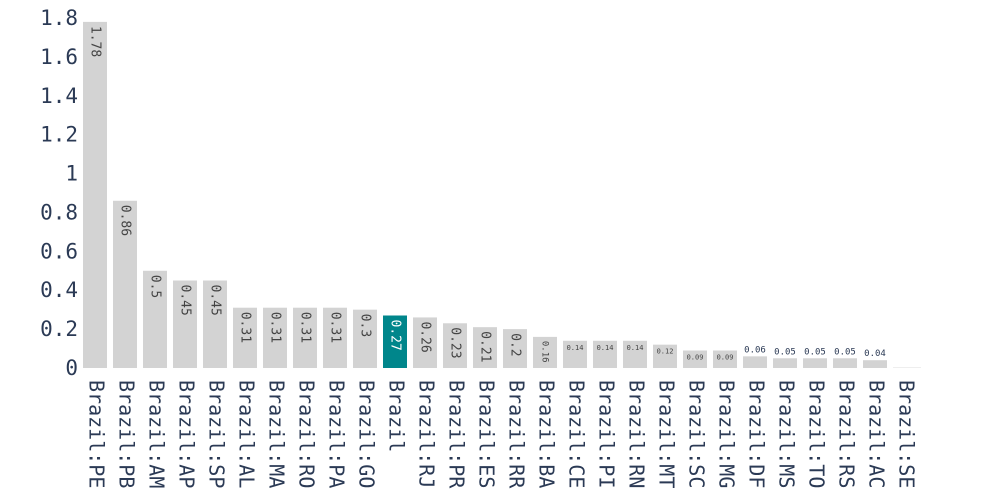 The image size is (1000, 500). I want to click on x-tick-label: Brazil:SP, so click(217, 434).